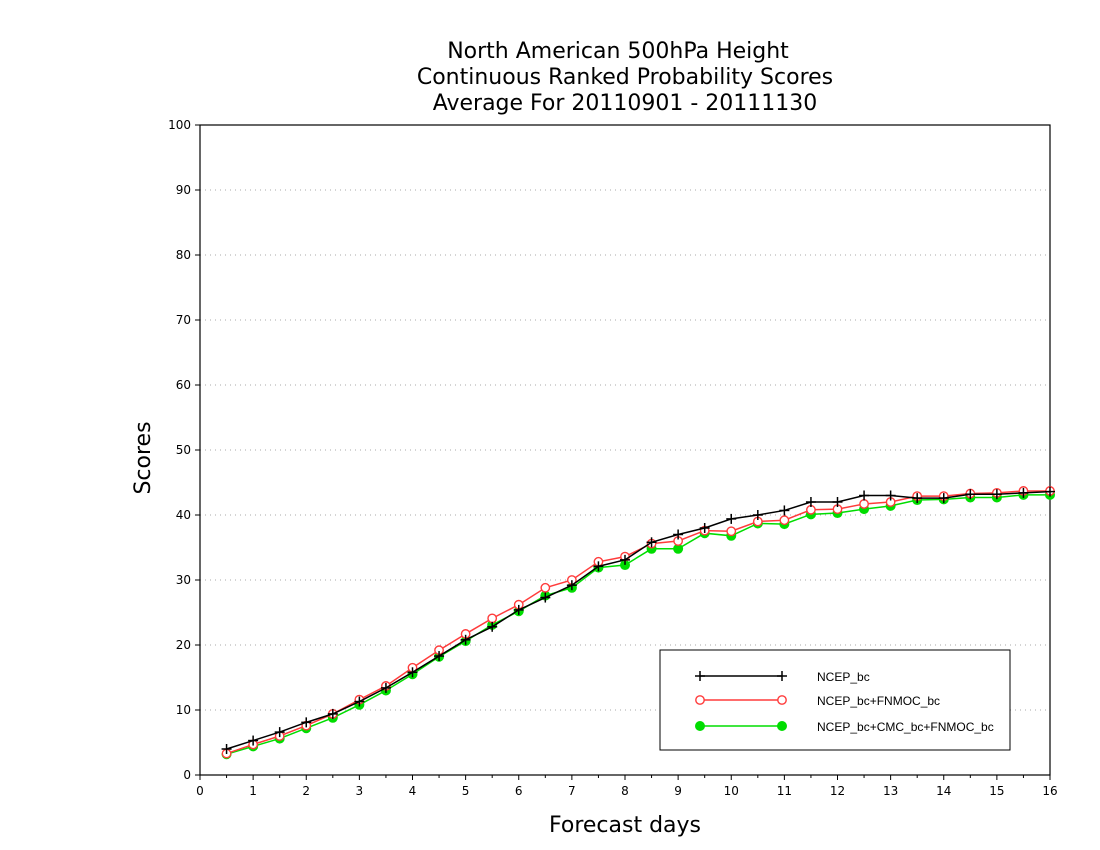 The width and height of the screenshot is (1100, 850). What do you see at coordinates (618, 51) in the screenshot?
I see `chart-title-line-1: North American 500hPa Height` at bounding box center [618, 51].